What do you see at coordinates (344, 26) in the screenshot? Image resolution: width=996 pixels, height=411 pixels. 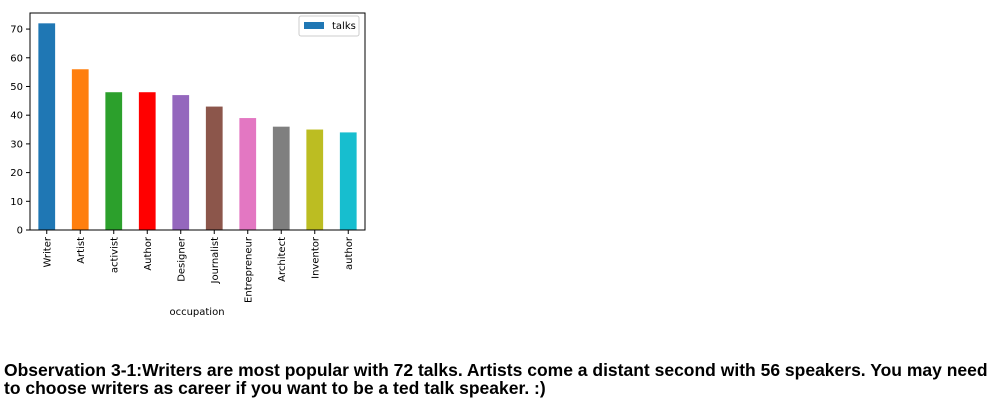 I see `legend-label: talks` at bounding box center [344, 26].